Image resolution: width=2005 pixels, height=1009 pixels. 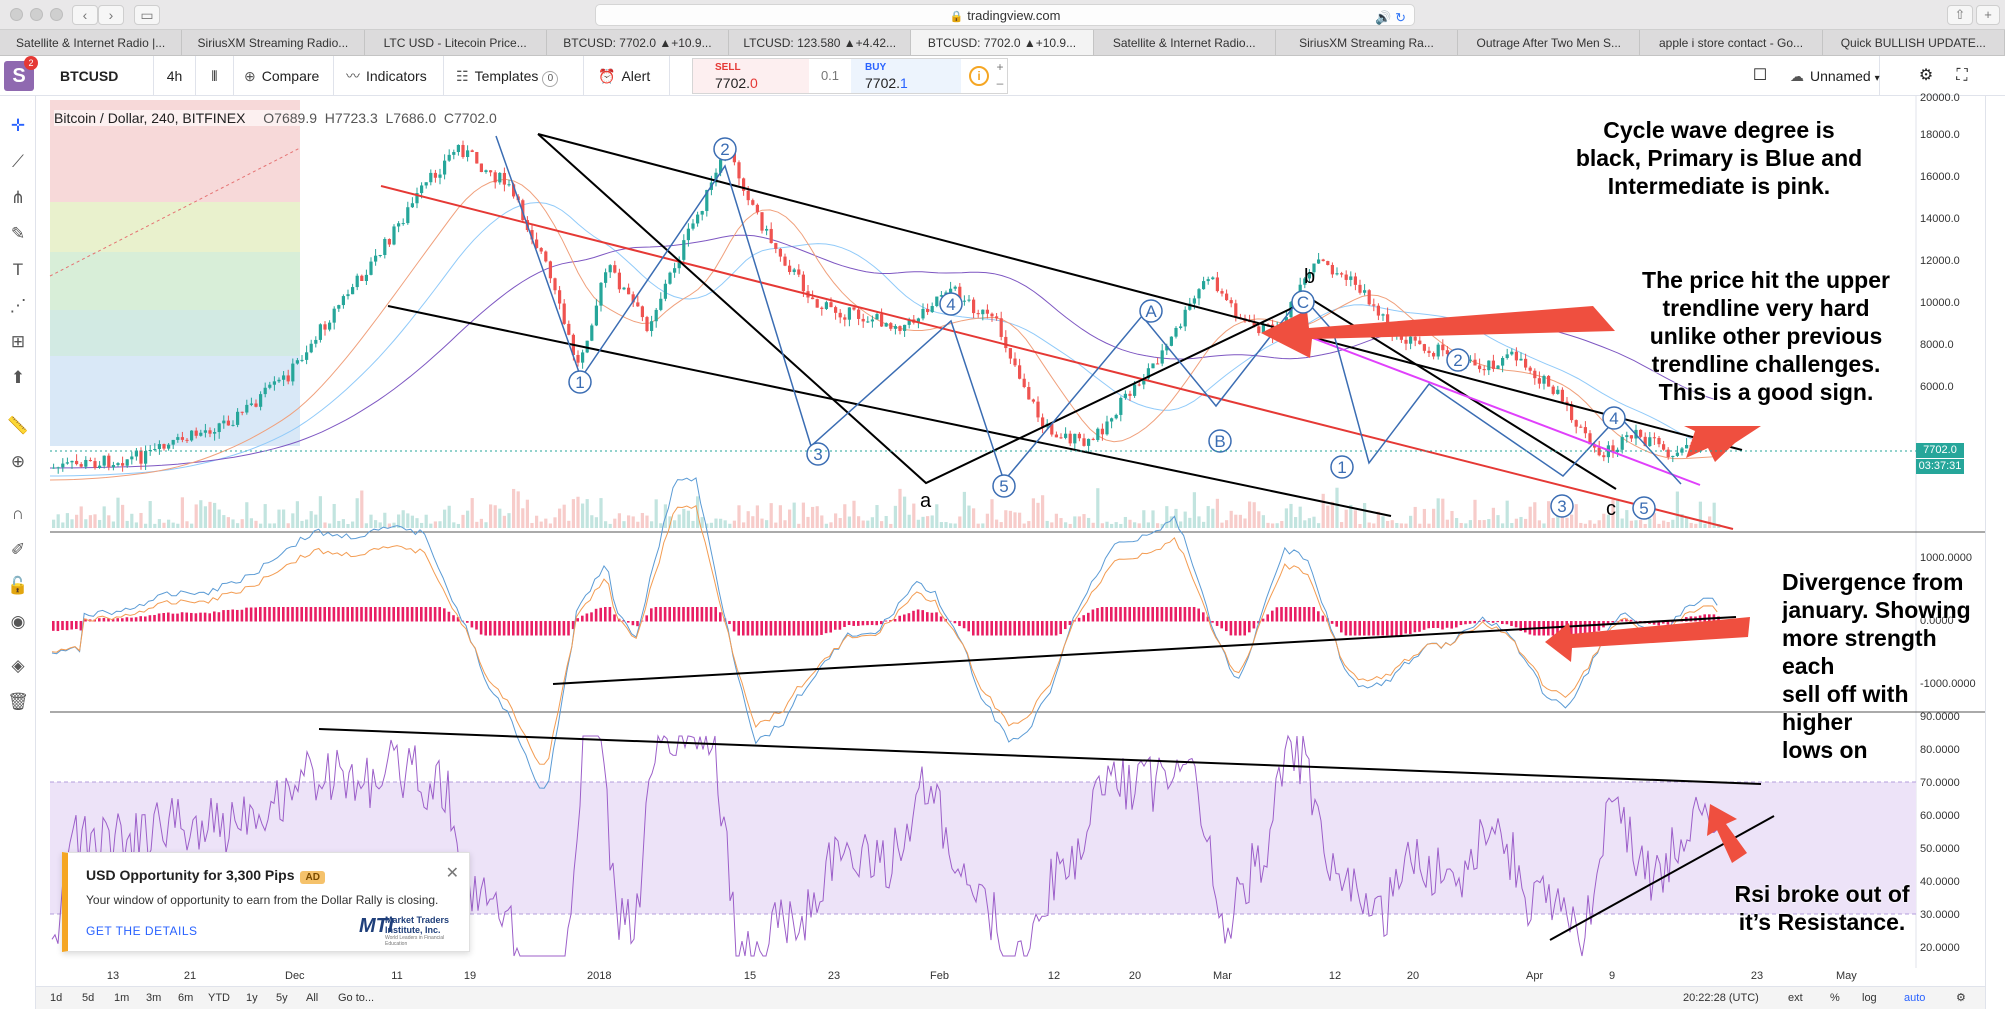 I want to click on utc-clock: 20:22:28 (UTC), so click(x=1721, y=998).